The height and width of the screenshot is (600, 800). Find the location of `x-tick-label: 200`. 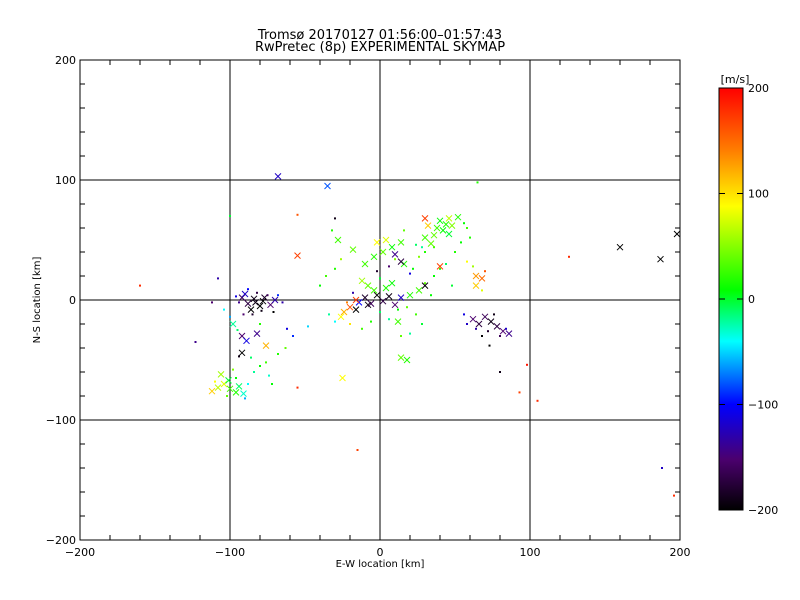

x-tick-label: 200 is located at coordinates (680, 552).